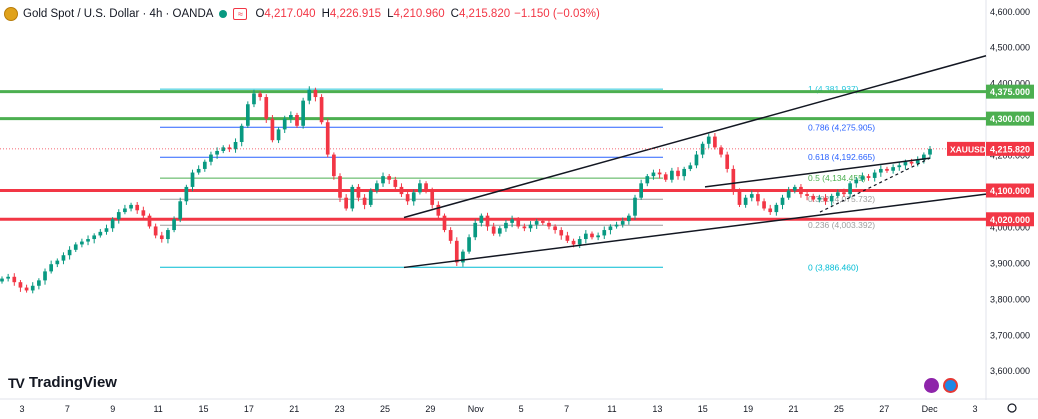  Describe the element at coordinates (950, 385) in the screenshot. I see `flag-icon` at that location.